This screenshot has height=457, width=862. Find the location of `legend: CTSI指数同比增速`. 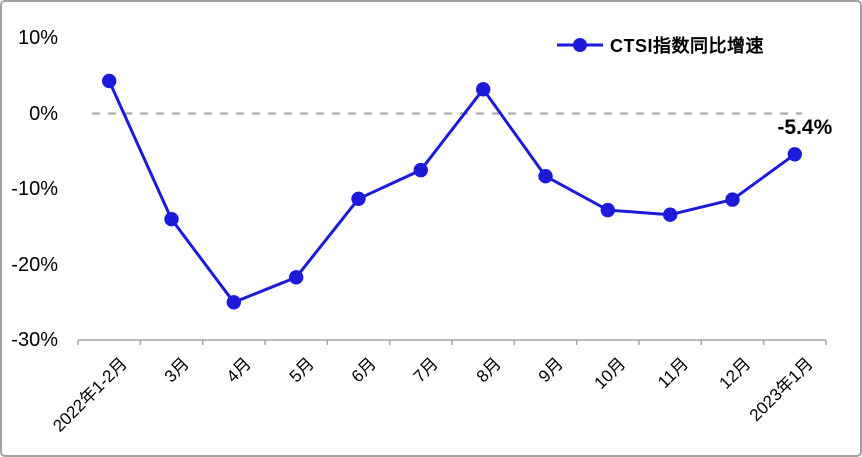

legend: CTSI指数同比增速 is located at coordinates (660, 45).